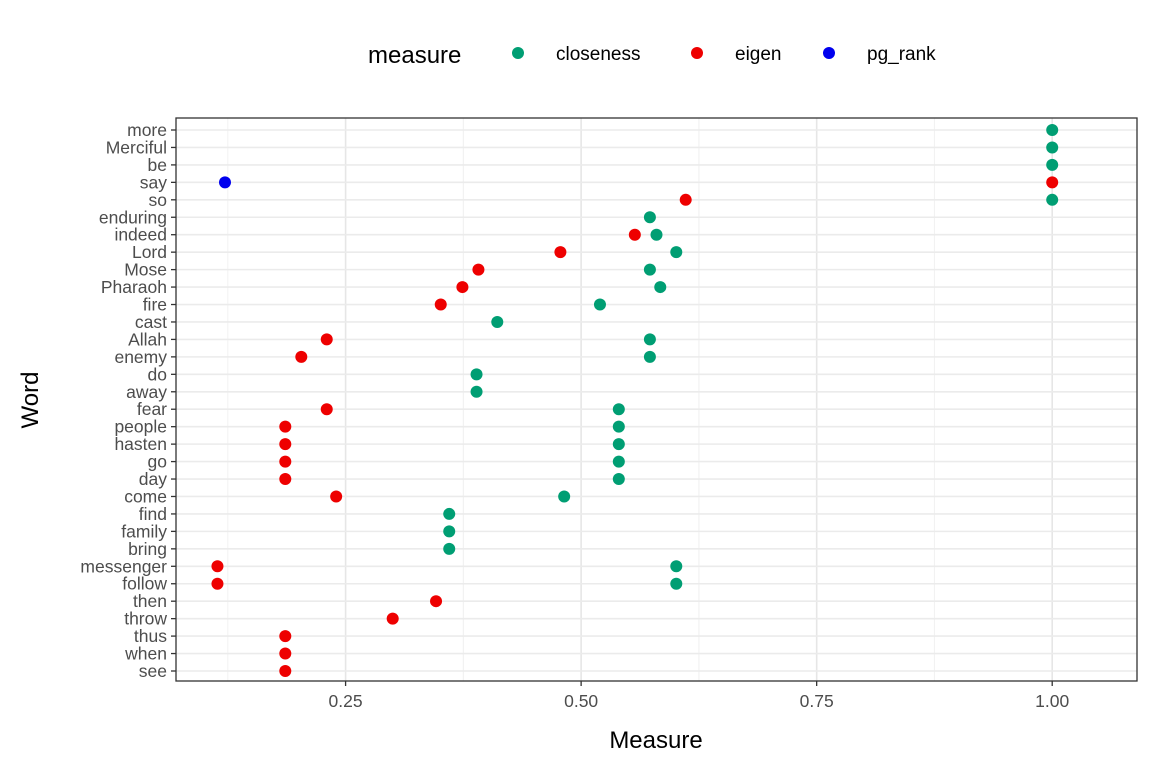 The height and width of the screenshot is (768, 1152). I want to click on y-tick-label: Allah, so click(147, 339).